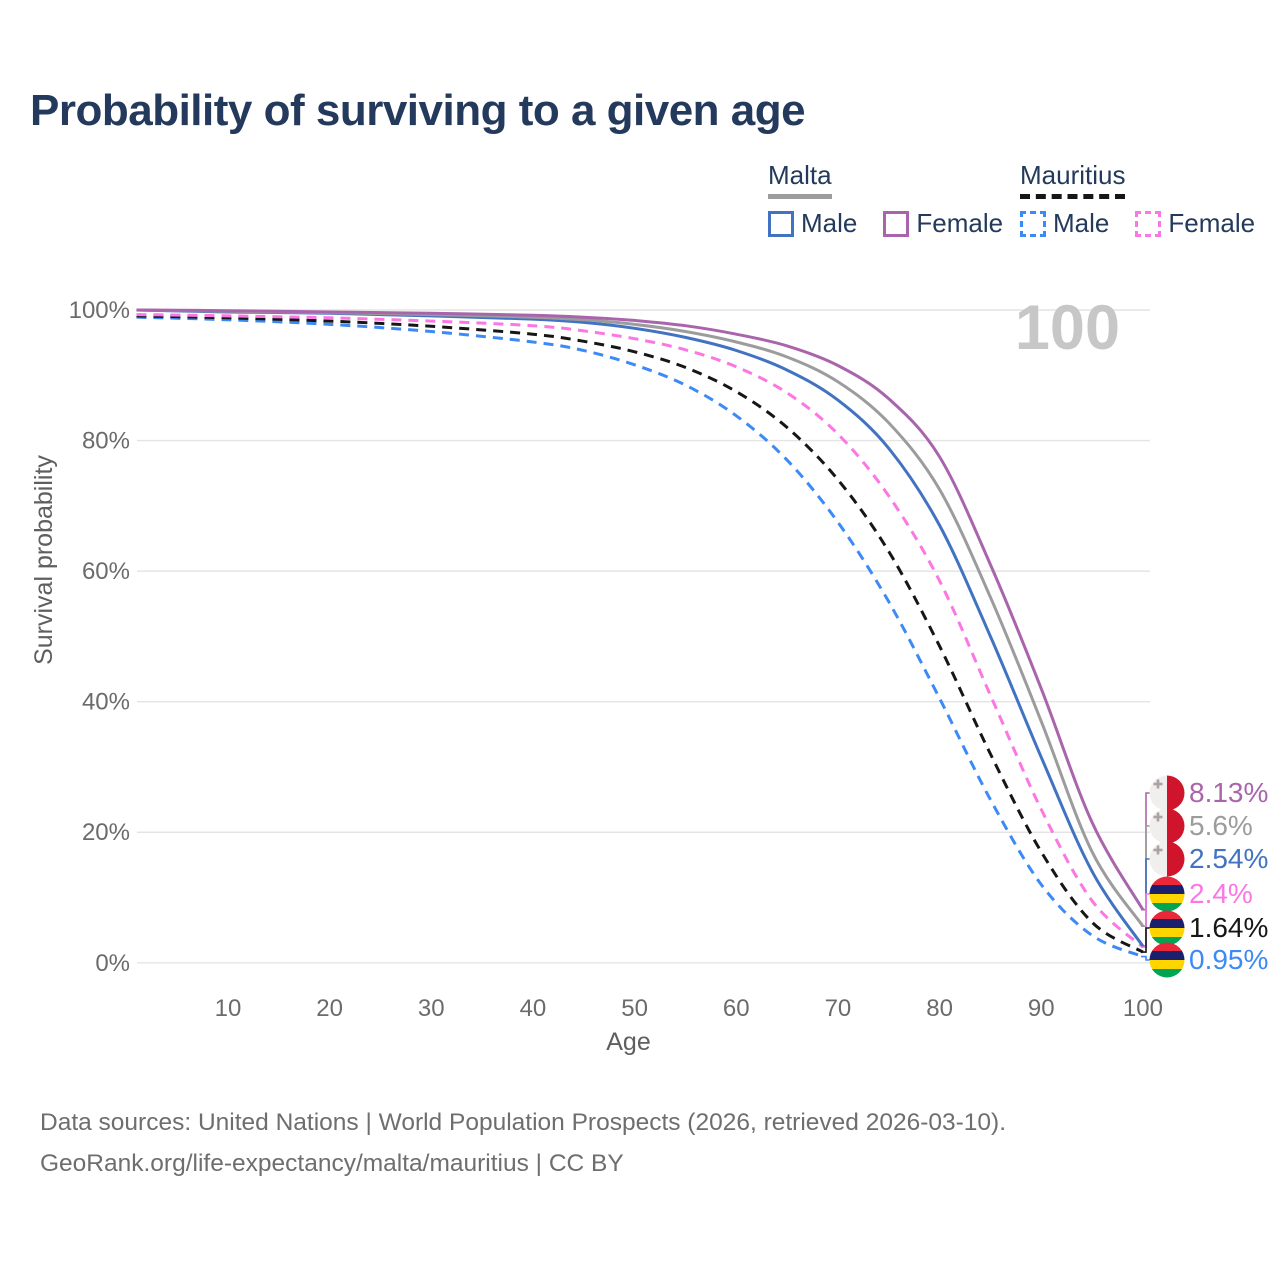 This screenshot has width=1280, height=1280. I want to click on x-tick-label: 50, so click(634, 1008).